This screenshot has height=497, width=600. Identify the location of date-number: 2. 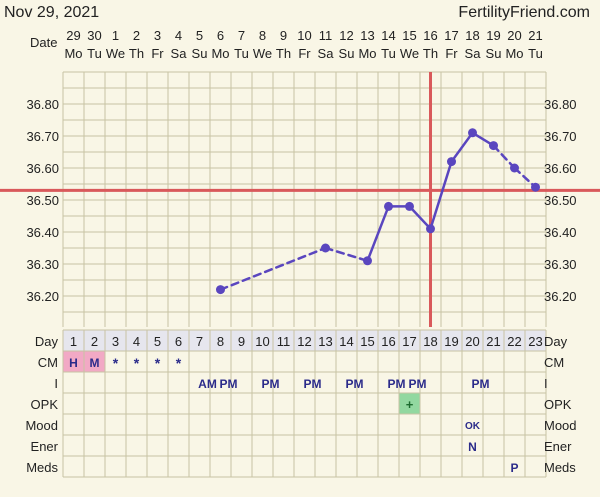
(136, 35).